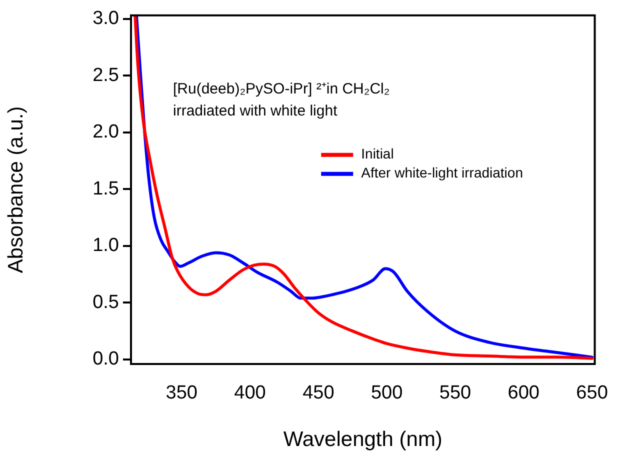 The image size is (618, 457). Describe the element at coordinates (281, 89) in the screenshot. I see `annotation: [Ru(deeb)₂PySO-iPr] ²⁺in CH₂Cl₂` at that location.